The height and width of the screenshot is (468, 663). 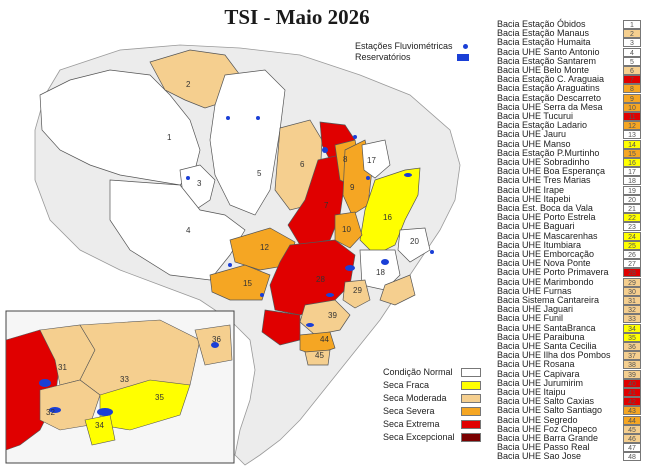 I want to click on basin-name: Bacia UHE Sao Jose, so click(x=539, y=456).